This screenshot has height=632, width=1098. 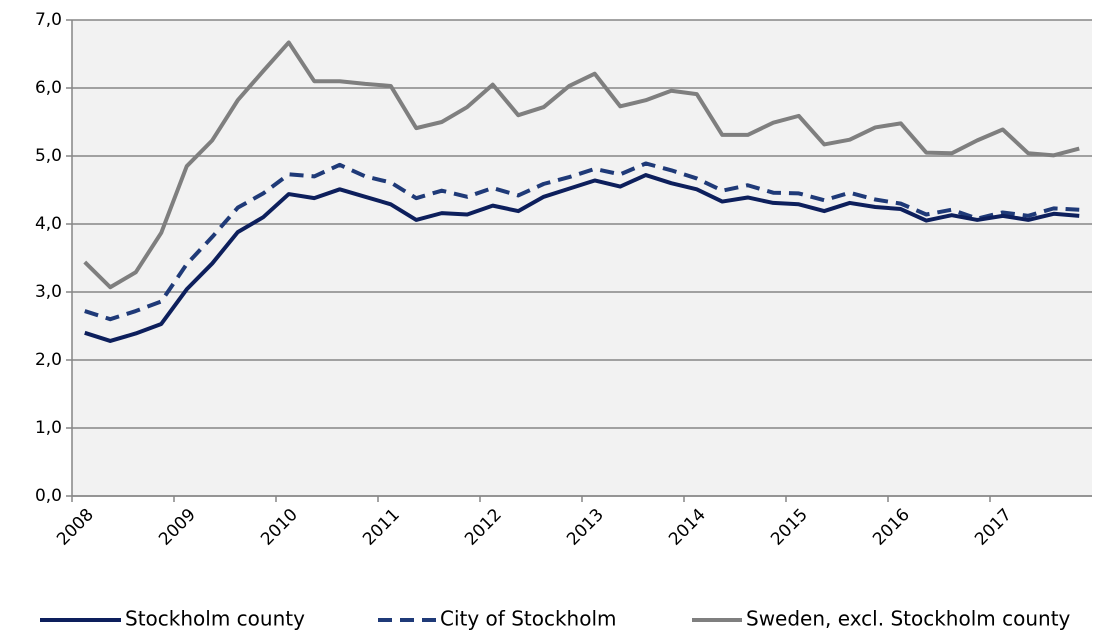 I want to click on x-tick-label: 2010, so click(x=279, y=527).